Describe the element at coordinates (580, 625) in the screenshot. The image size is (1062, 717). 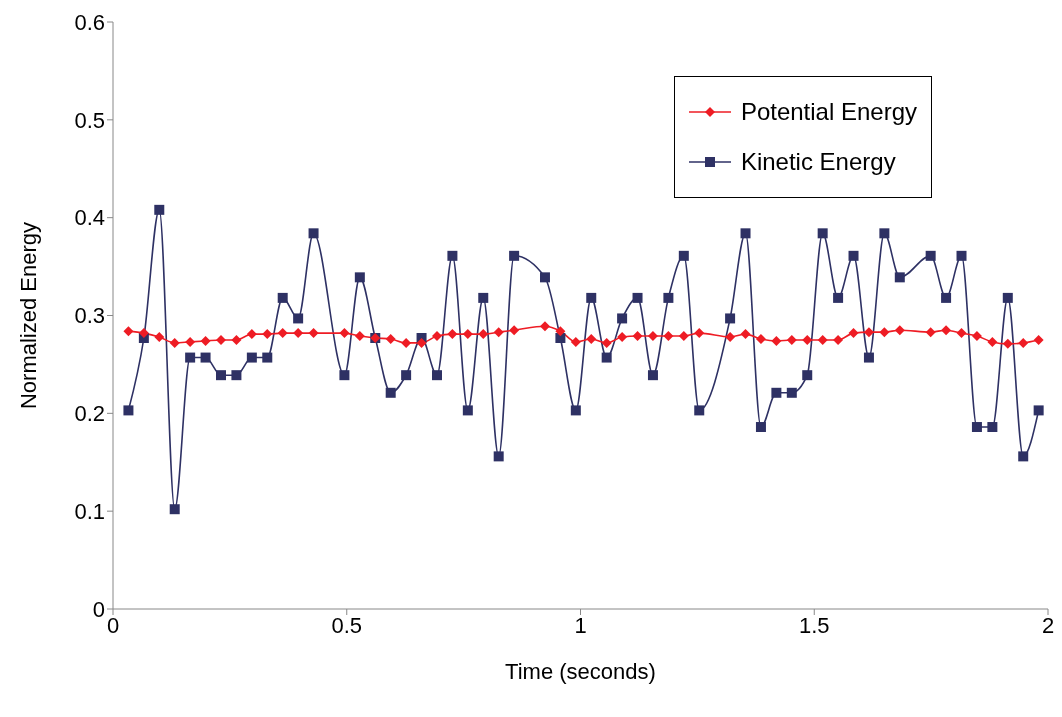
I see `x-tick-label: 1` at that location.